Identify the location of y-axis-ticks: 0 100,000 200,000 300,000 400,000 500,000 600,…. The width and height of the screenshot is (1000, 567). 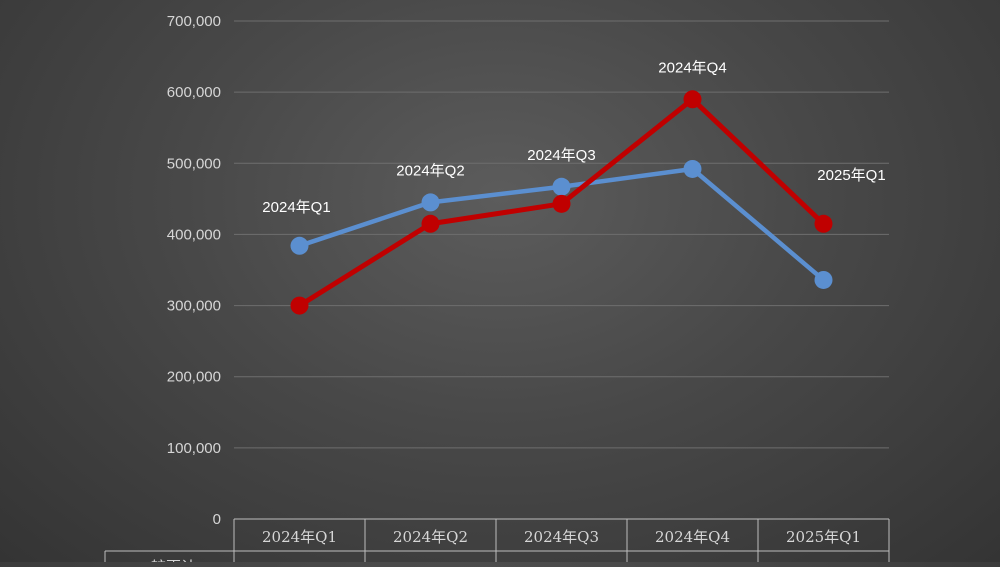
(194, 270).